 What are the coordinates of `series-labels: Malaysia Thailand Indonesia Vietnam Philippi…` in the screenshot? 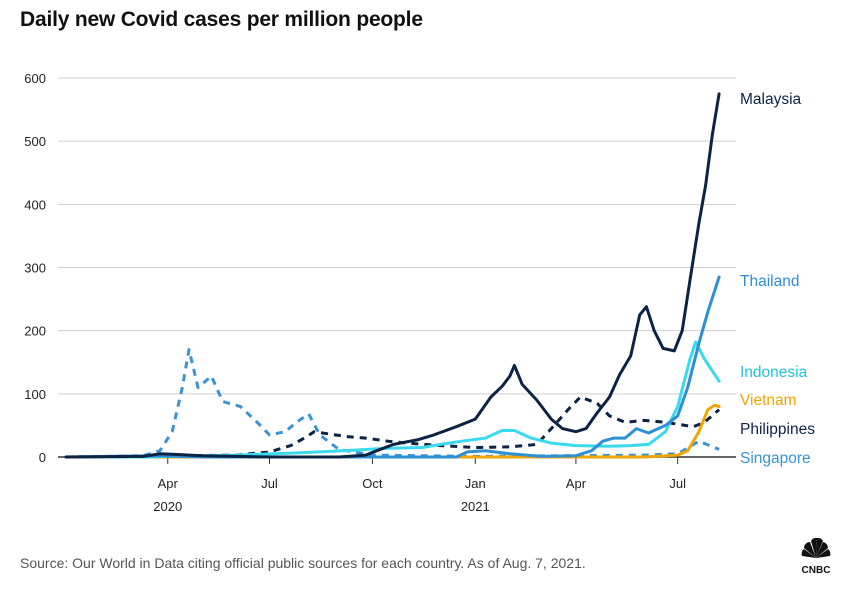 It's located at (777, 279).